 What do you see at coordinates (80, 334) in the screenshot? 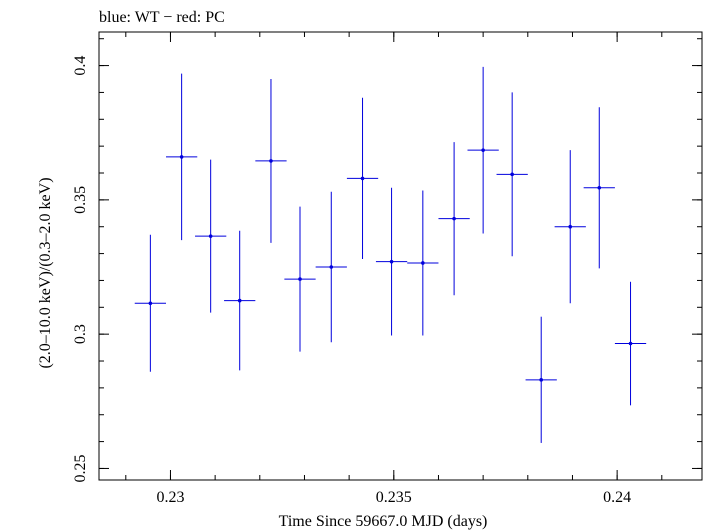
I see `y-tick-label: 0.3` at bounding box center [80, 334].